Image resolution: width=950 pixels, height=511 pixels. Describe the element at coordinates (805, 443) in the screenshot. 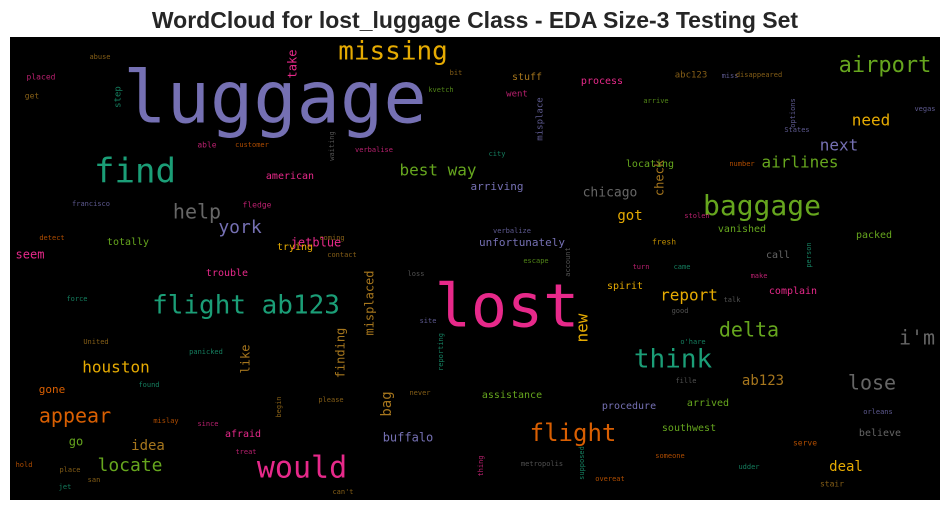

I see `word: serve` at that location.